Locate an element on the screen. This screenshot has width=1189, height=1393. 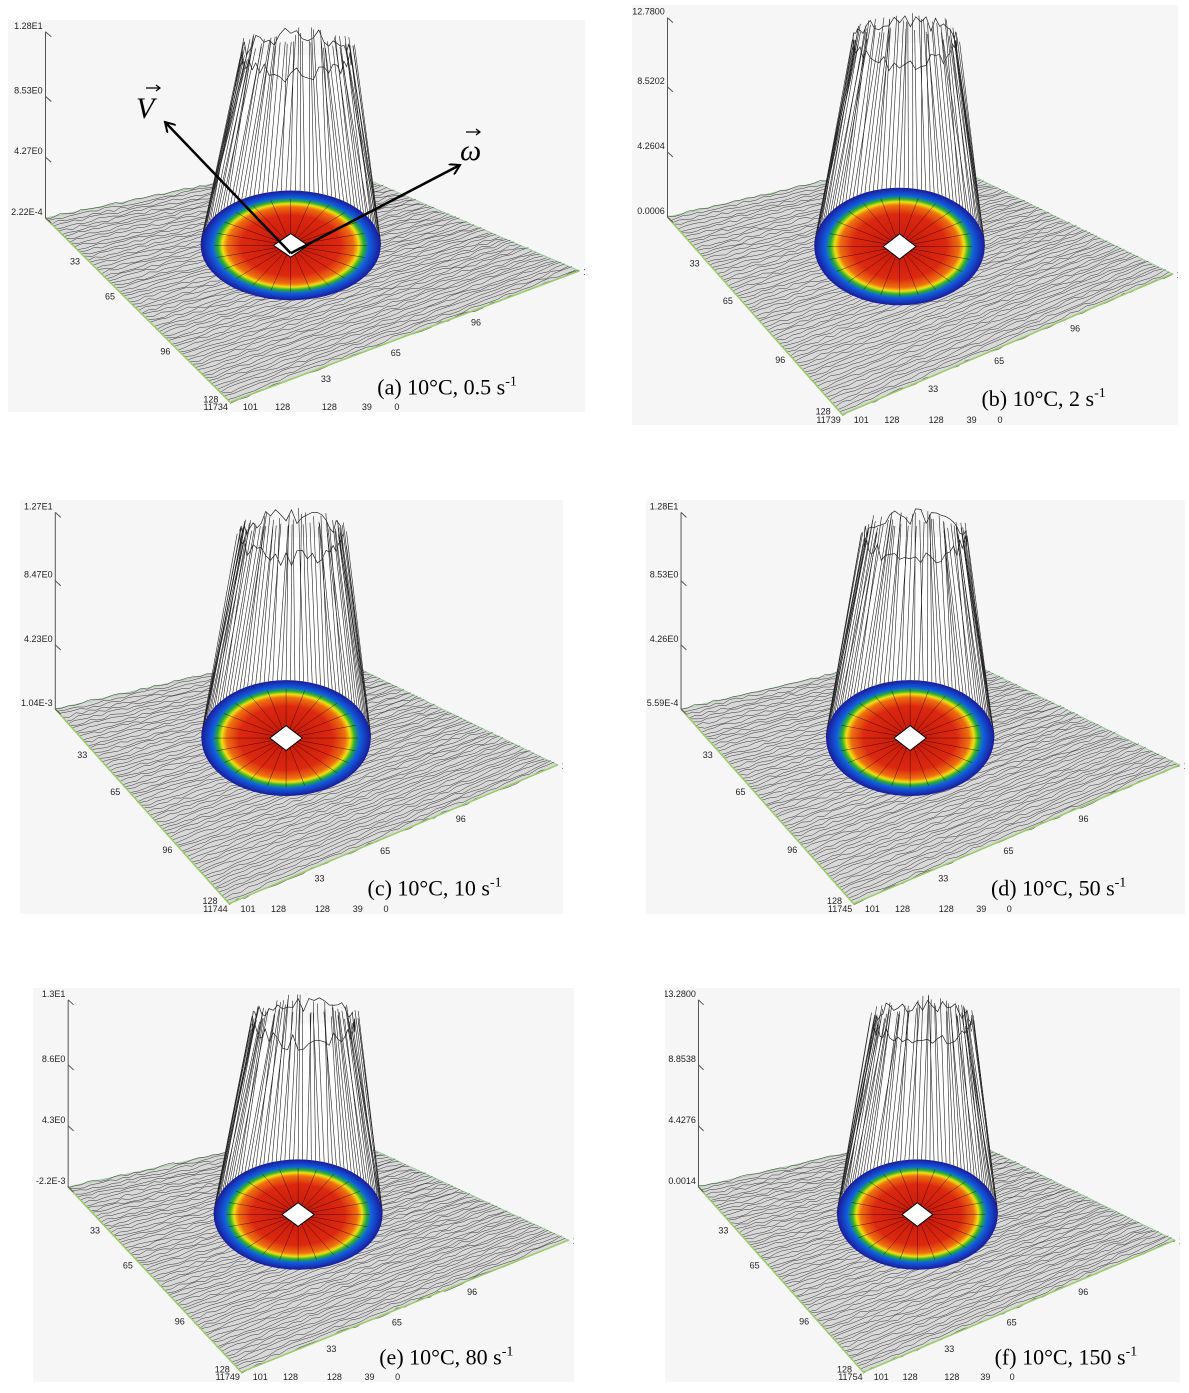
z-tick-label: 8.8538 is located at coordinates (682, 1059).